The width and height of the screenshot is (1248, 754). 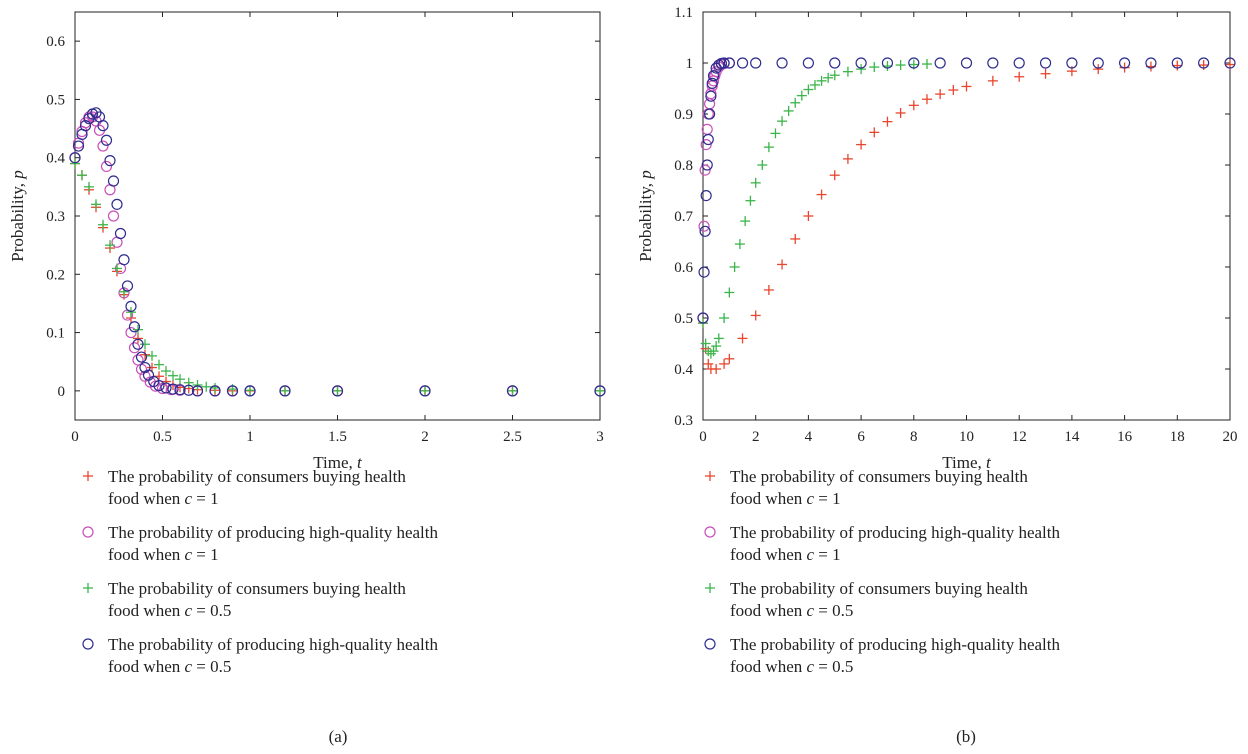 What do you see at coordinates (1072, 437) in the screenshot?
I see `x-tick-label: 14` at bounding box center [1072, 437].